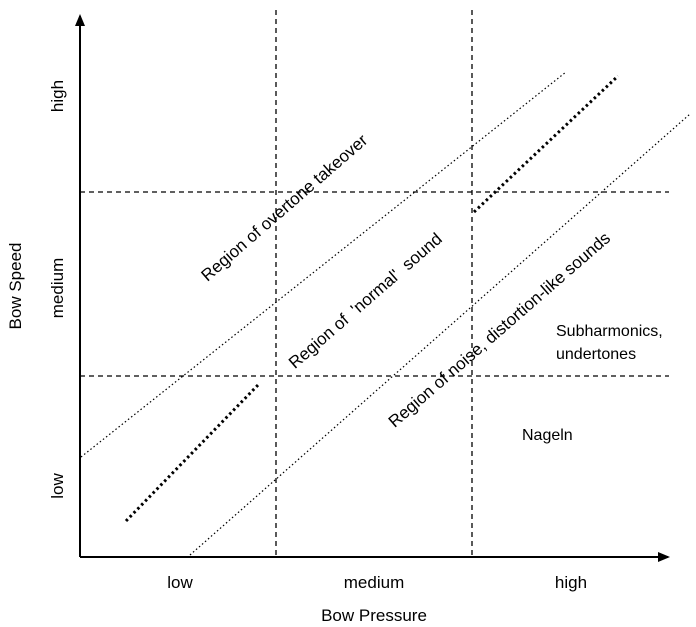 The height and width of the screenshot is (627, 696). I want to click on y-axis-title: Bow Speed, so click(15, 286).